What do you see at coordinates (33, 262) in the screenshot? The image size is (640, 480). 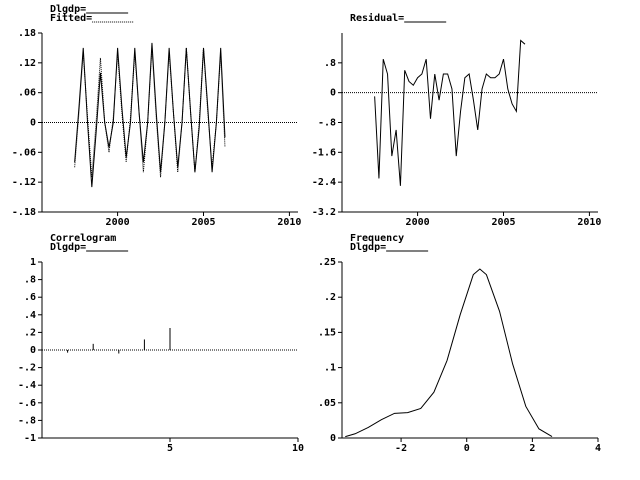 I see `y-tick-label: 1` at bounding box center [33, 262].